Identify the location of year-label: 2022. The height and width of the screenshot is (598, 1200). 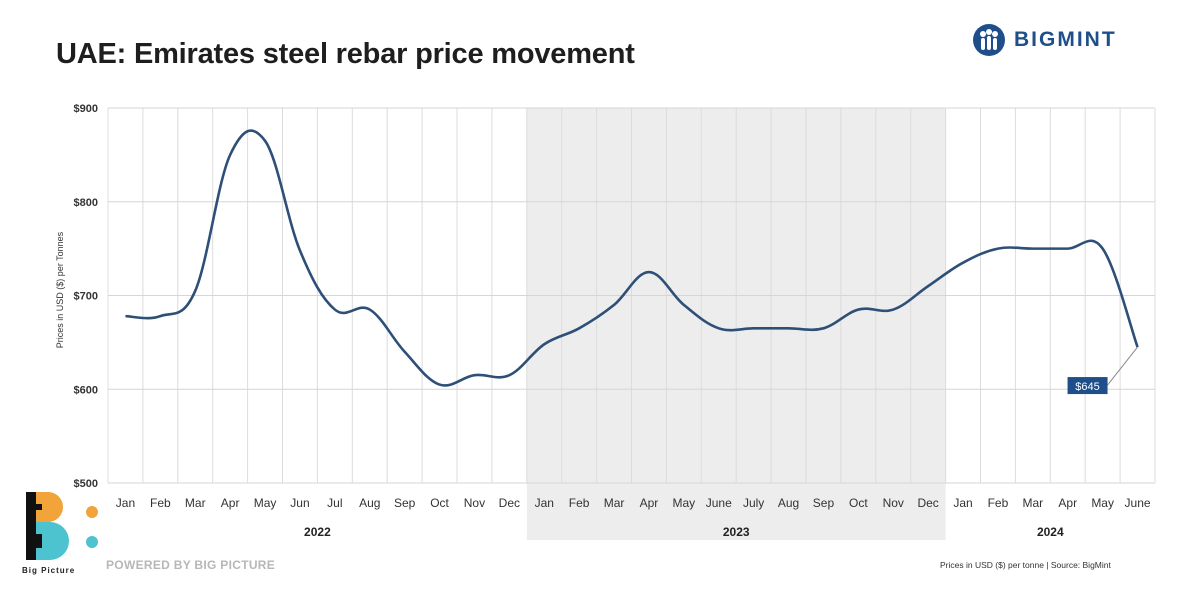
(317, 532).